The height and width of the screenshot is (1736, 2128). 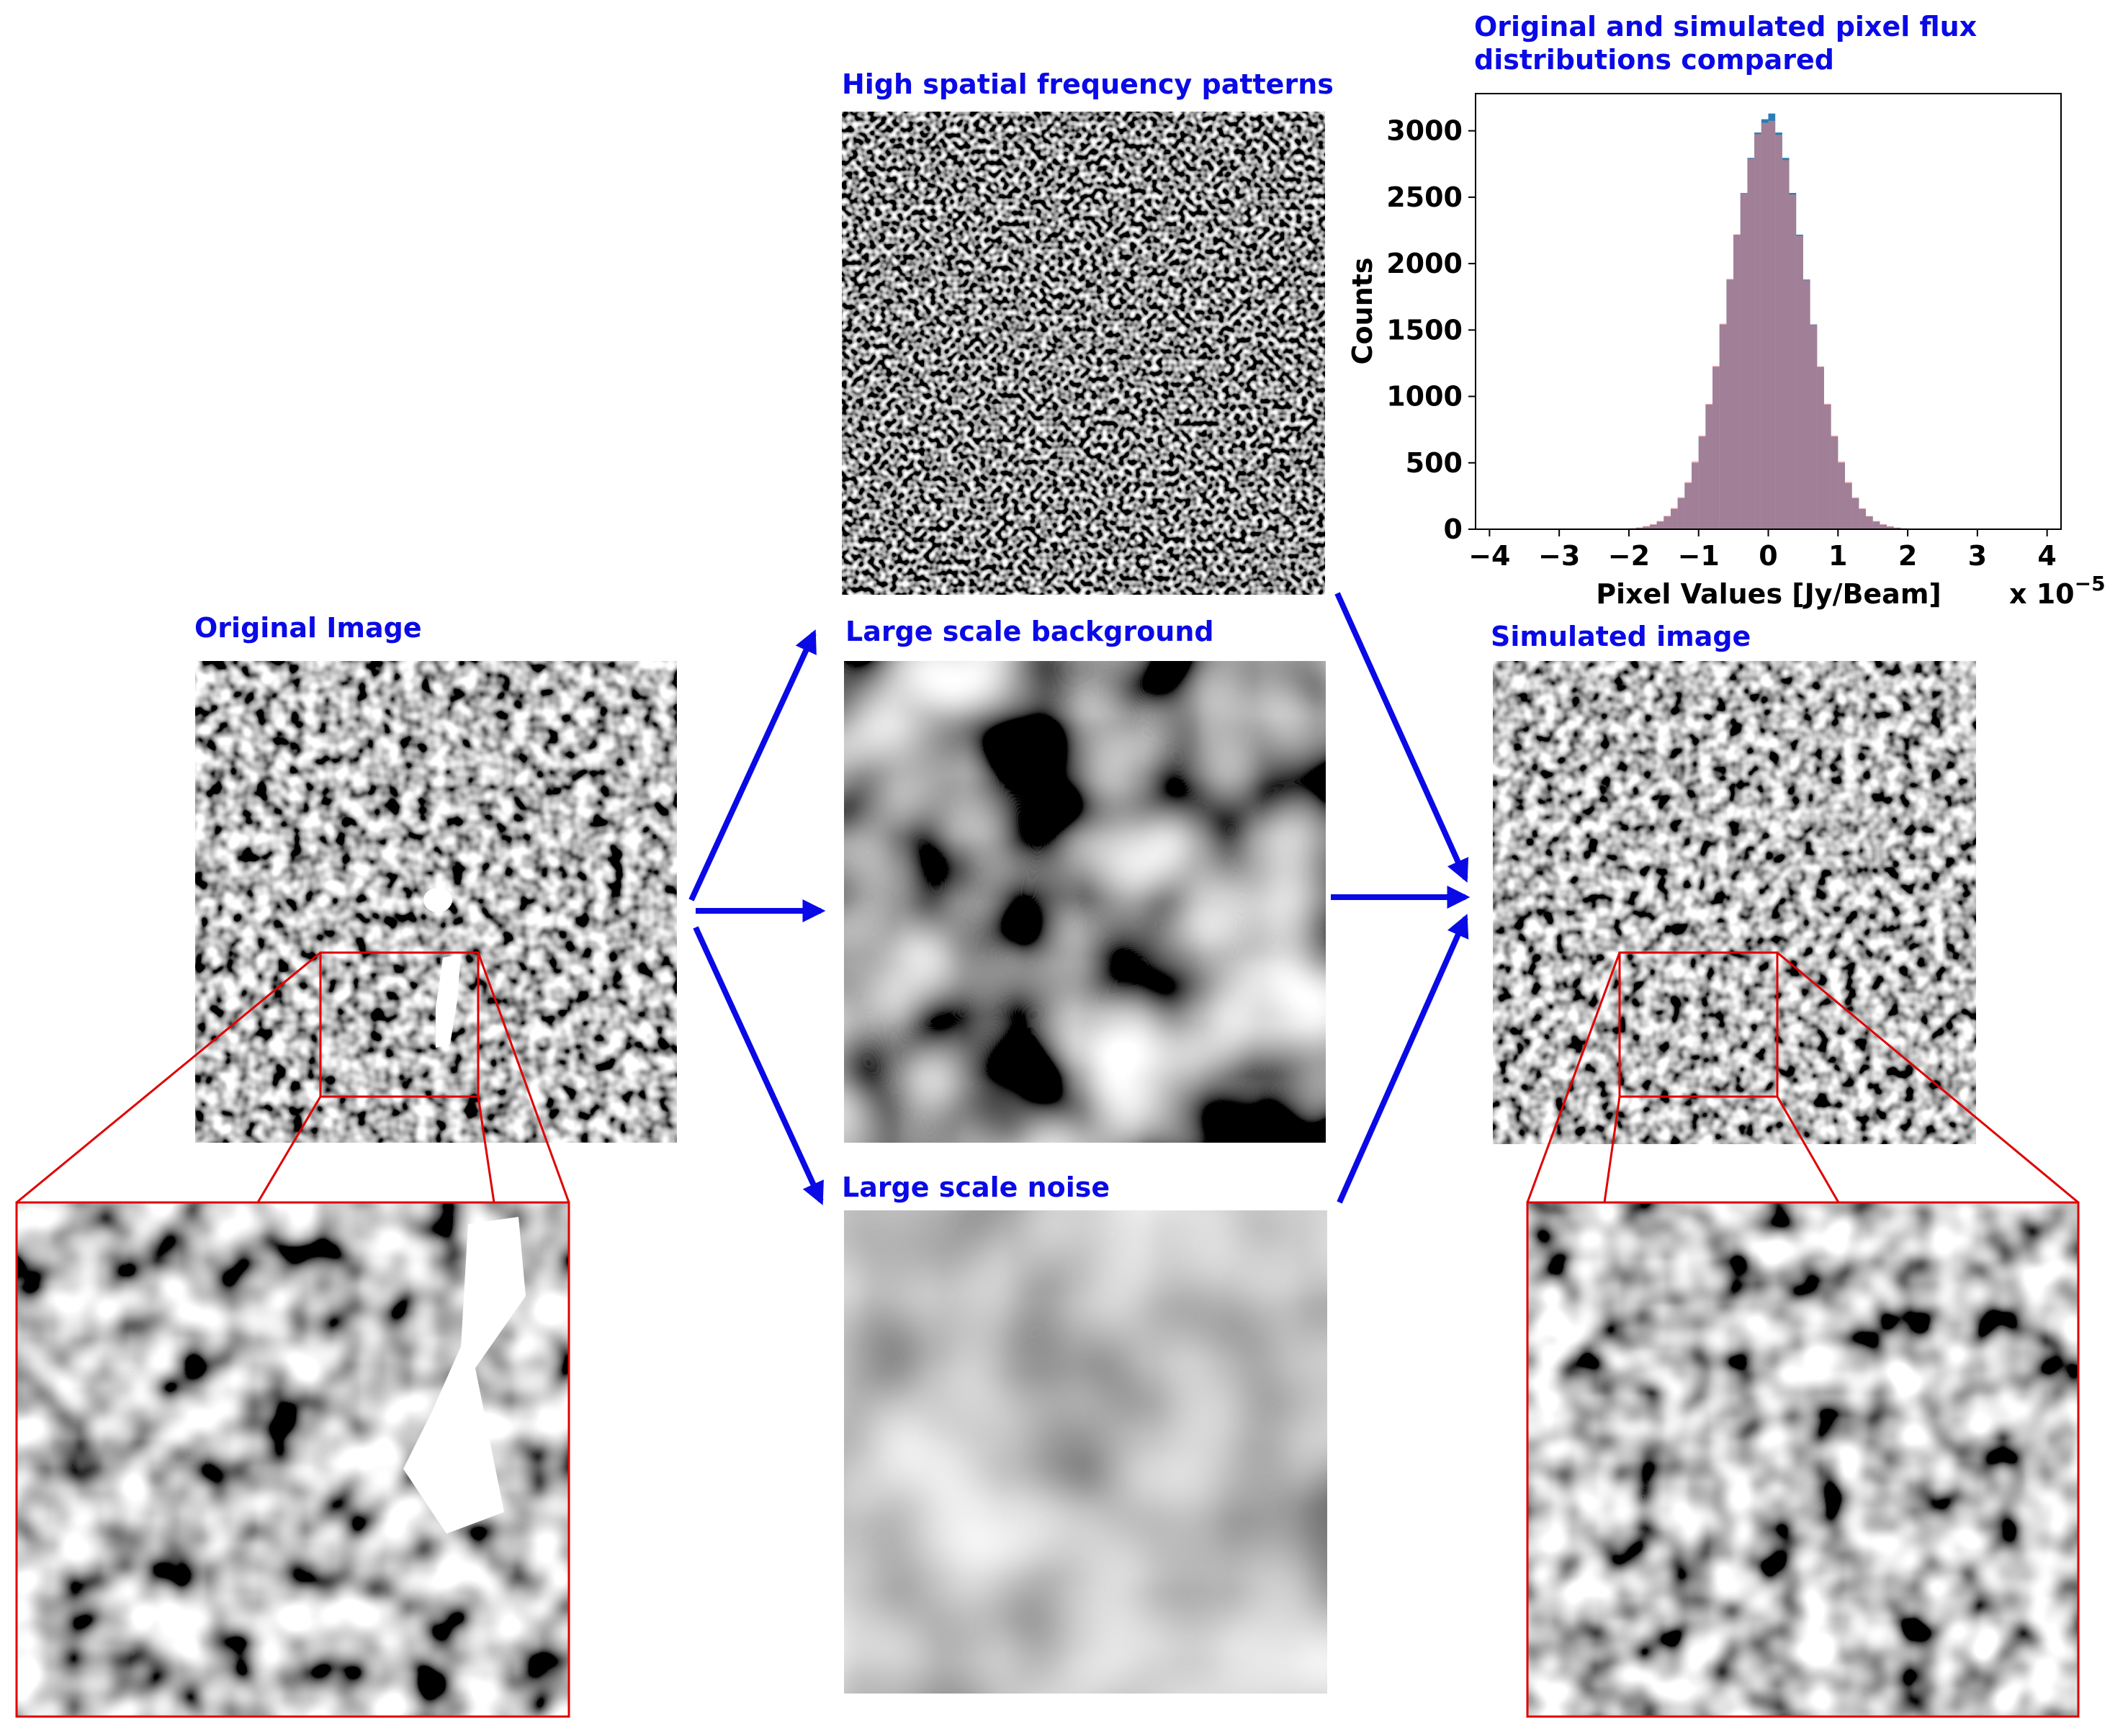 I want to click on high-frequency-image, so click(x=1083, y=354).